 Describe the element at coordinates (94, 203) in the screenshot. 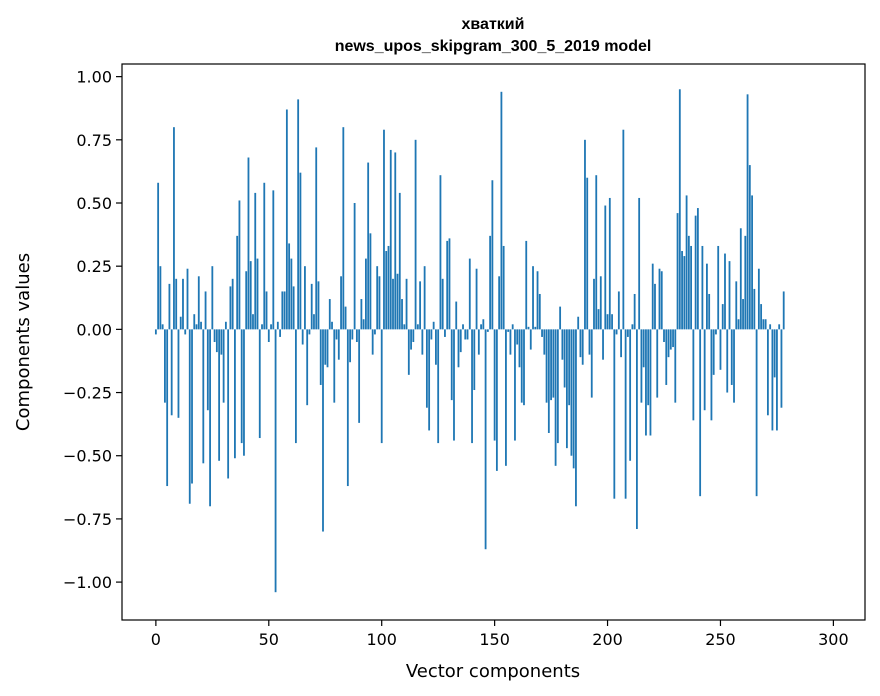

I see `y-tick-label: 0.50` at that location.